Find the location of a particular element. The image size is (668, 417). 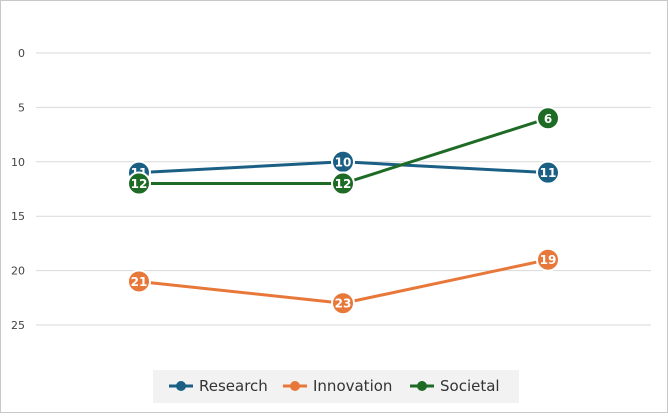

y-axis-ticks: 0 5 10 15 20 25 is located at coordinates (18, 189).